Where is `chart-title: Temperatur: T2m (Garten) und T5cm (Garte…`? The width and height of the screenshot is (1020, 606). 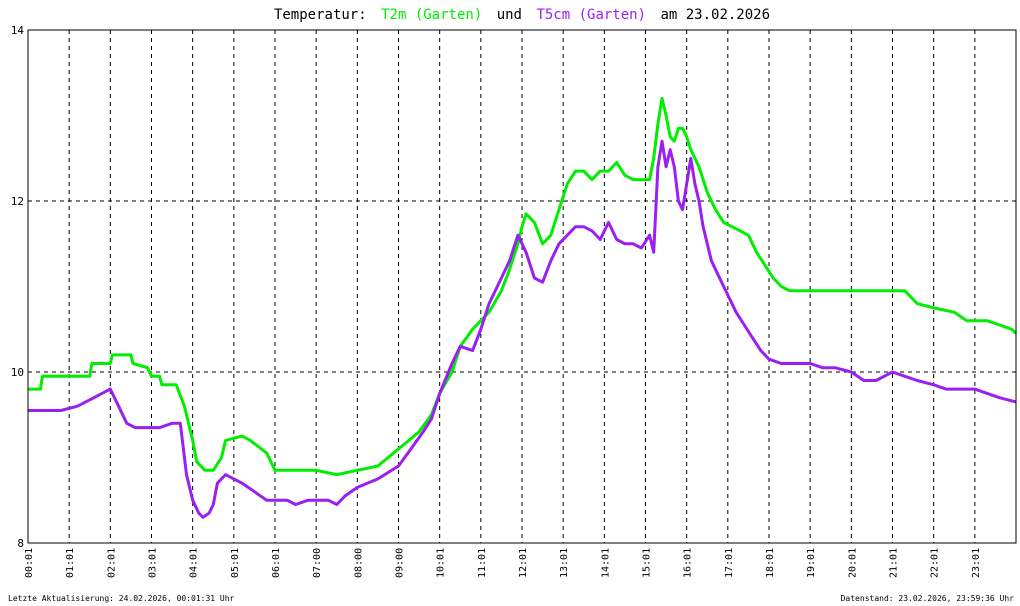 chart-title: Temperatur: T2m (Garten) und T5cm (Garte… is located at coordinates (522, 15).